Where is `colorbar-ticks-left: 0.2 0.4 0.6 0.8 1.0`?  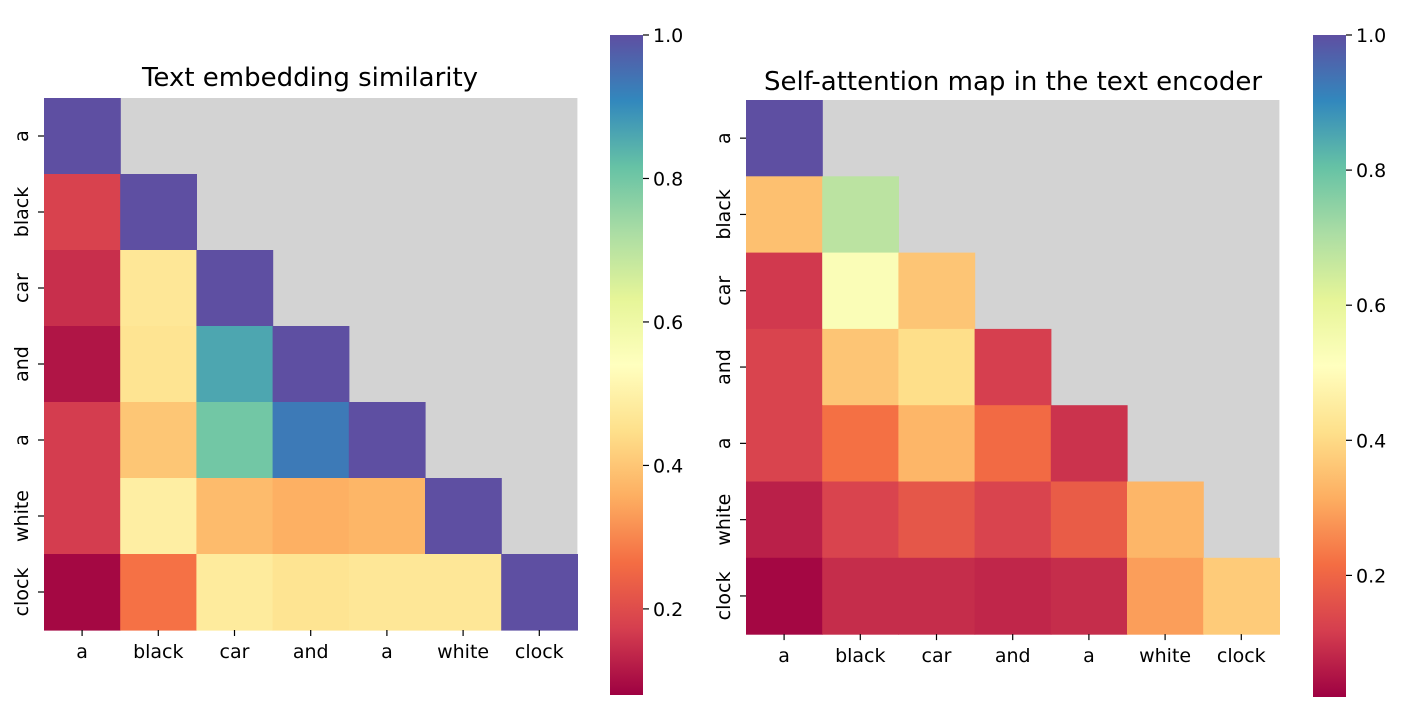 colorbar-ticks-left: 0.2 0.4 0.6 0.8 1.0 is located at coordinates (663, 323).